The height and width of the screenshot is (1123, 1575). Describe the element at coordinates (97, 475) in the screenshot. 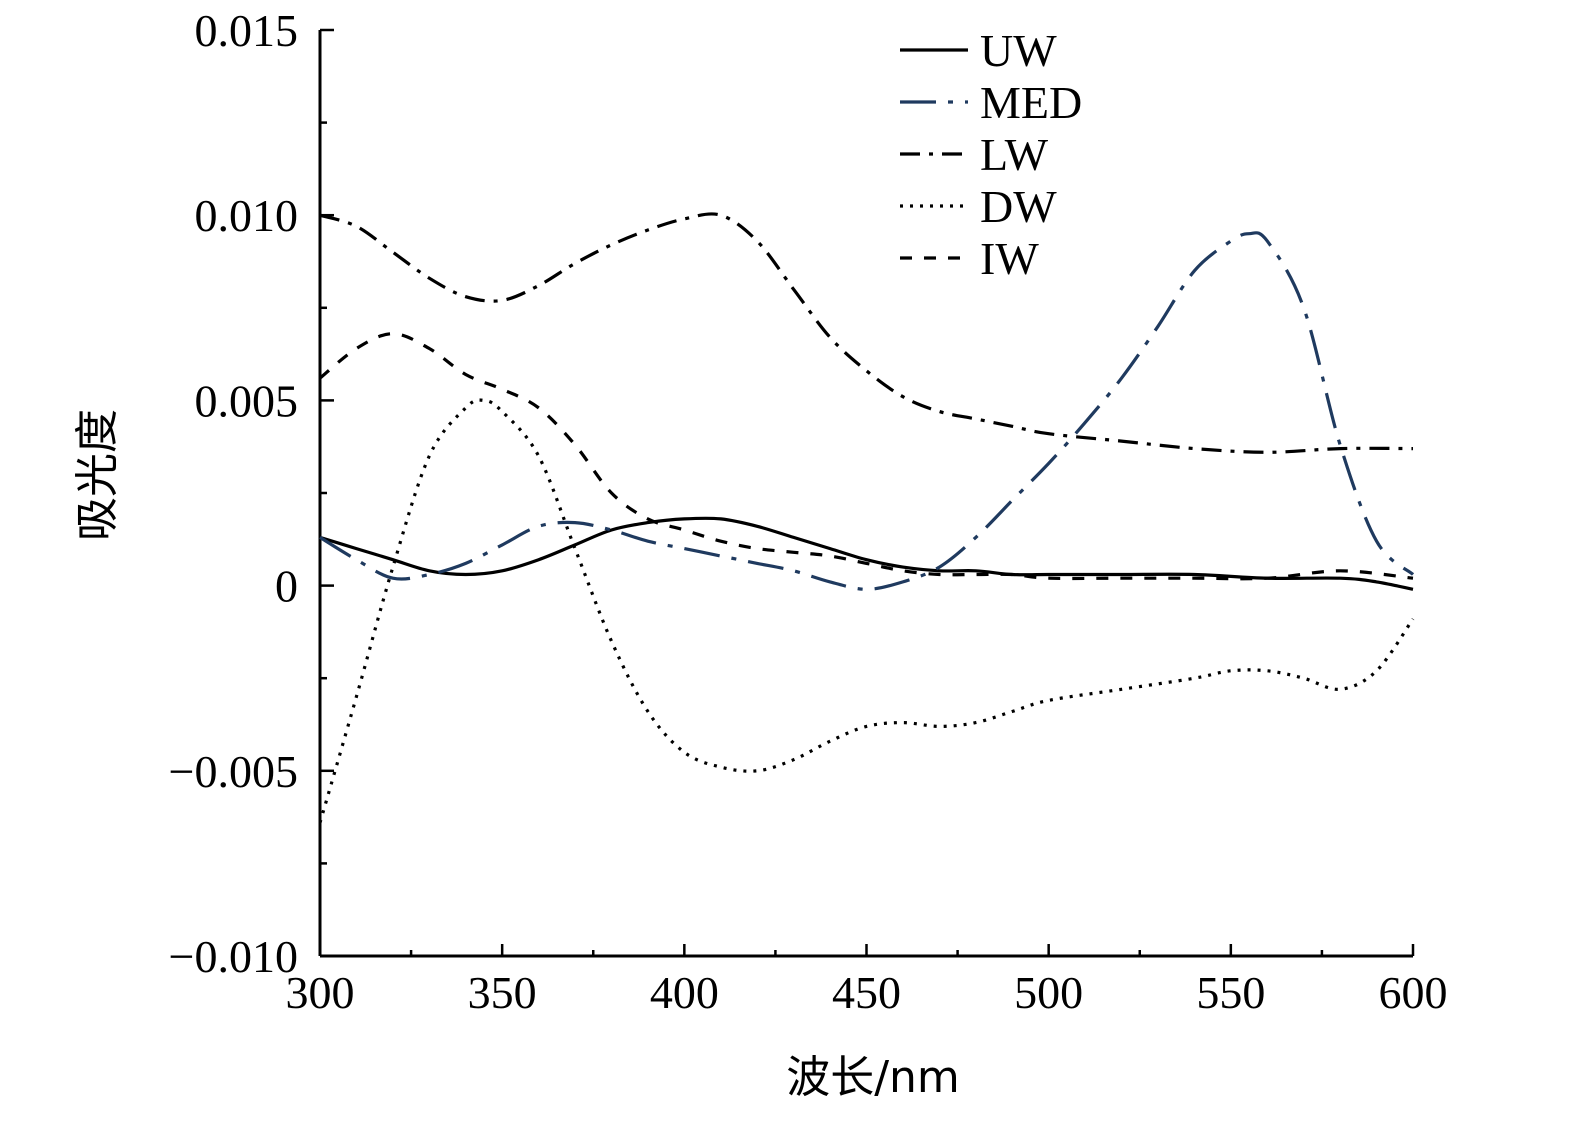

I see `y-axis-title: 吸光度` at that location.